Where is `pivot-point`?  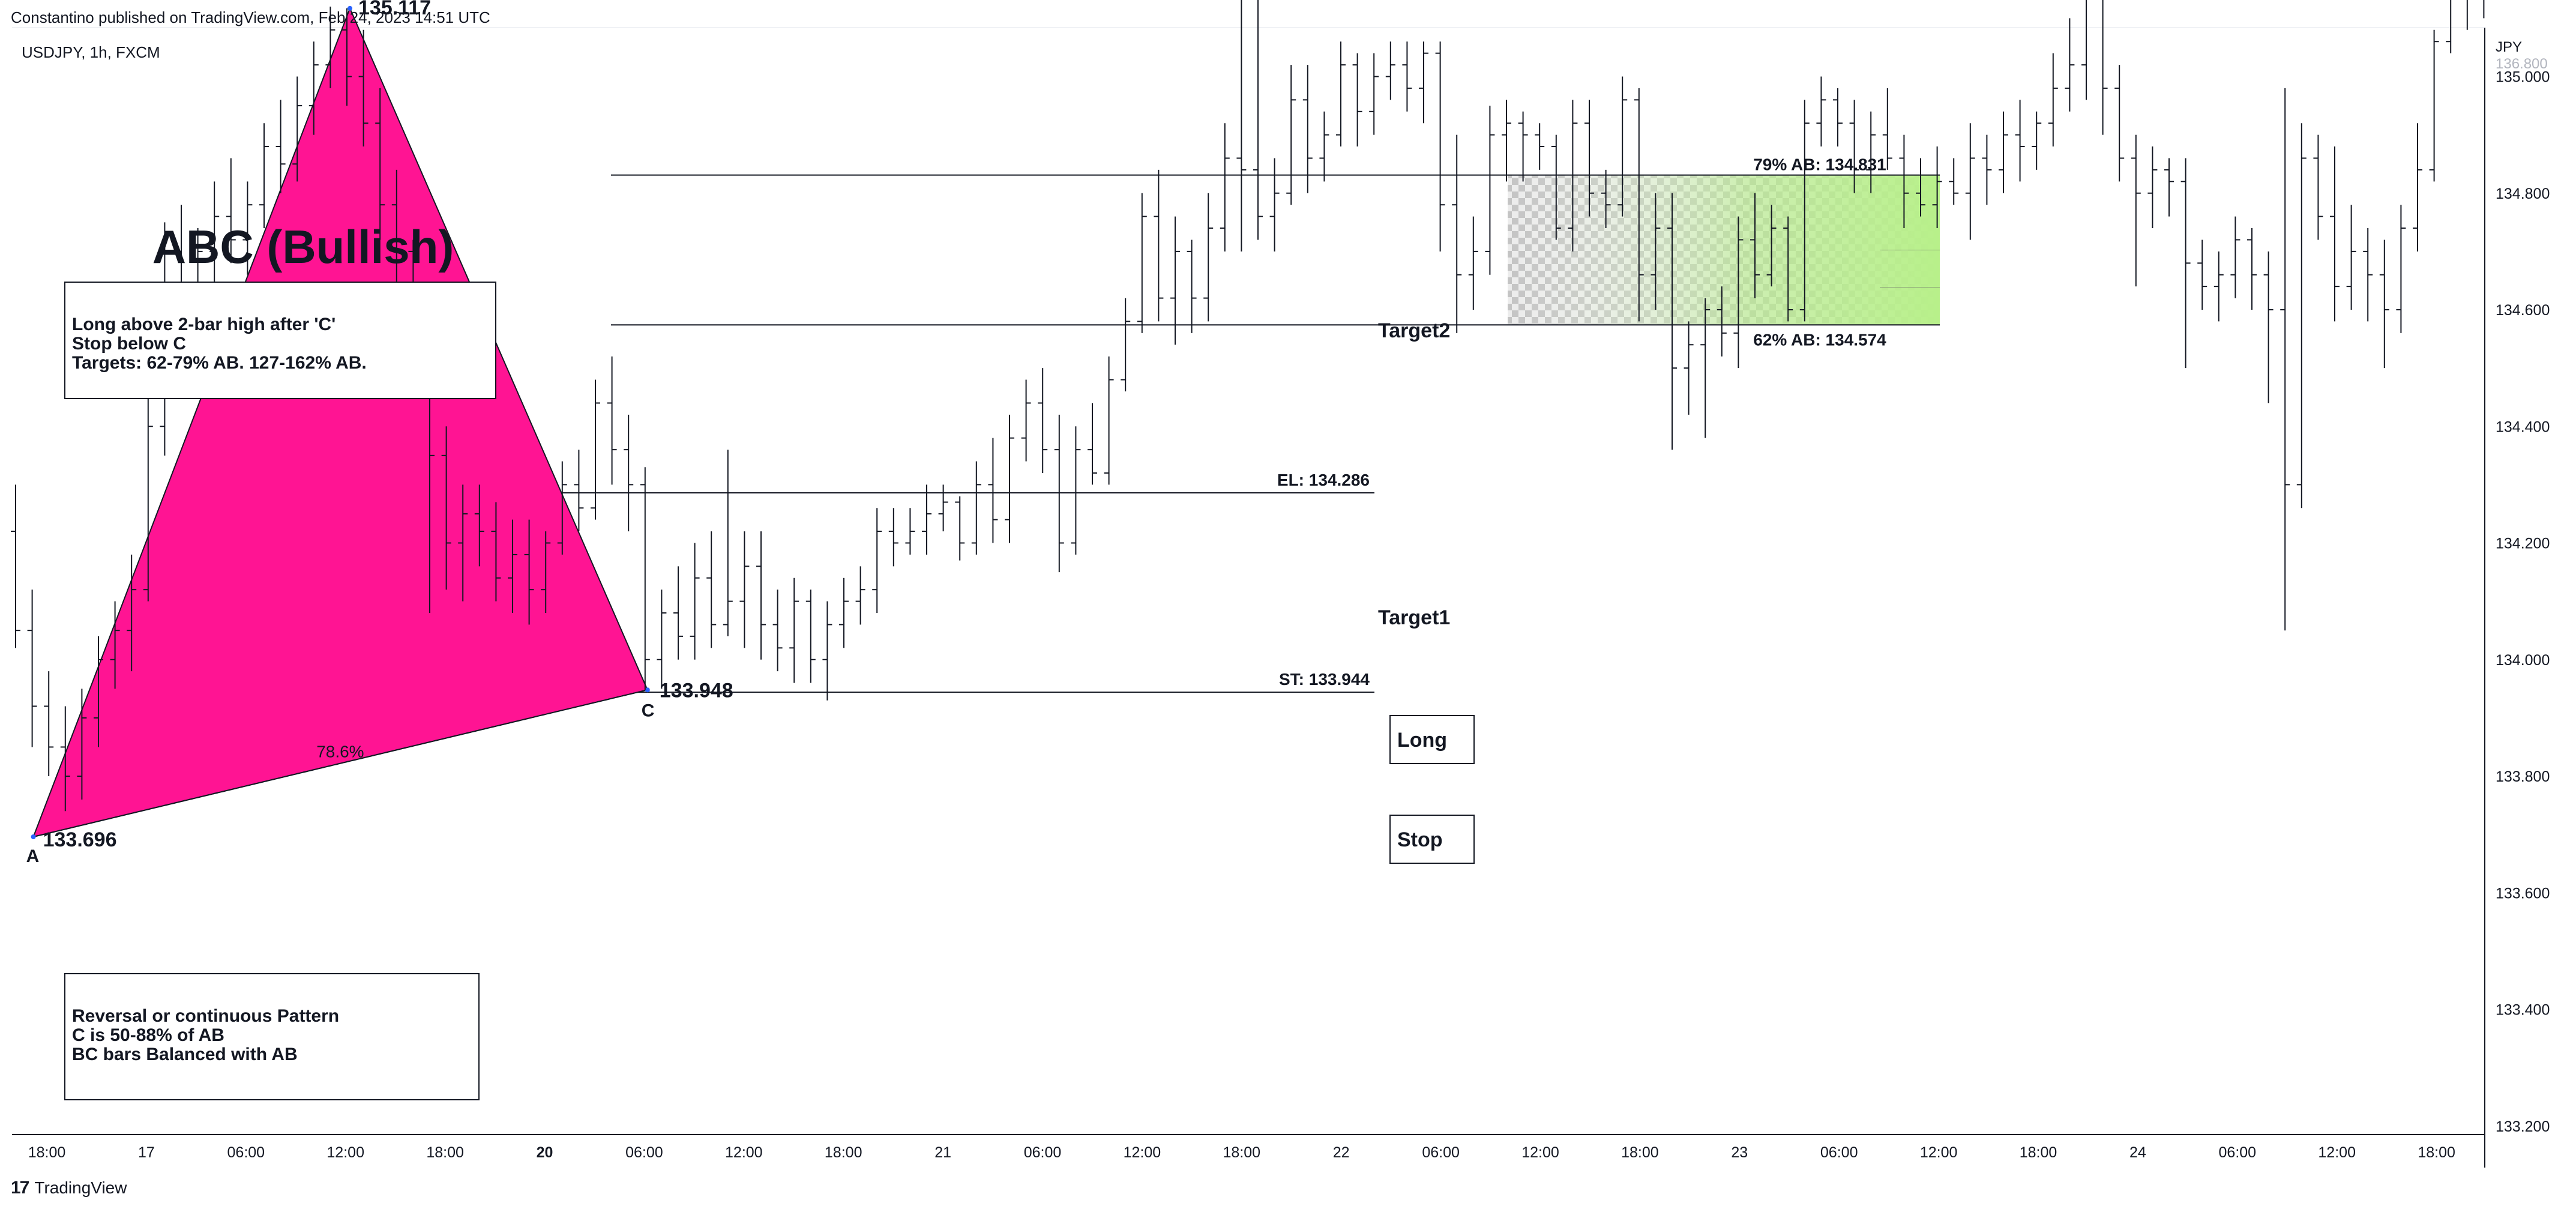 pivot-point is located at coordinates (33, 837).